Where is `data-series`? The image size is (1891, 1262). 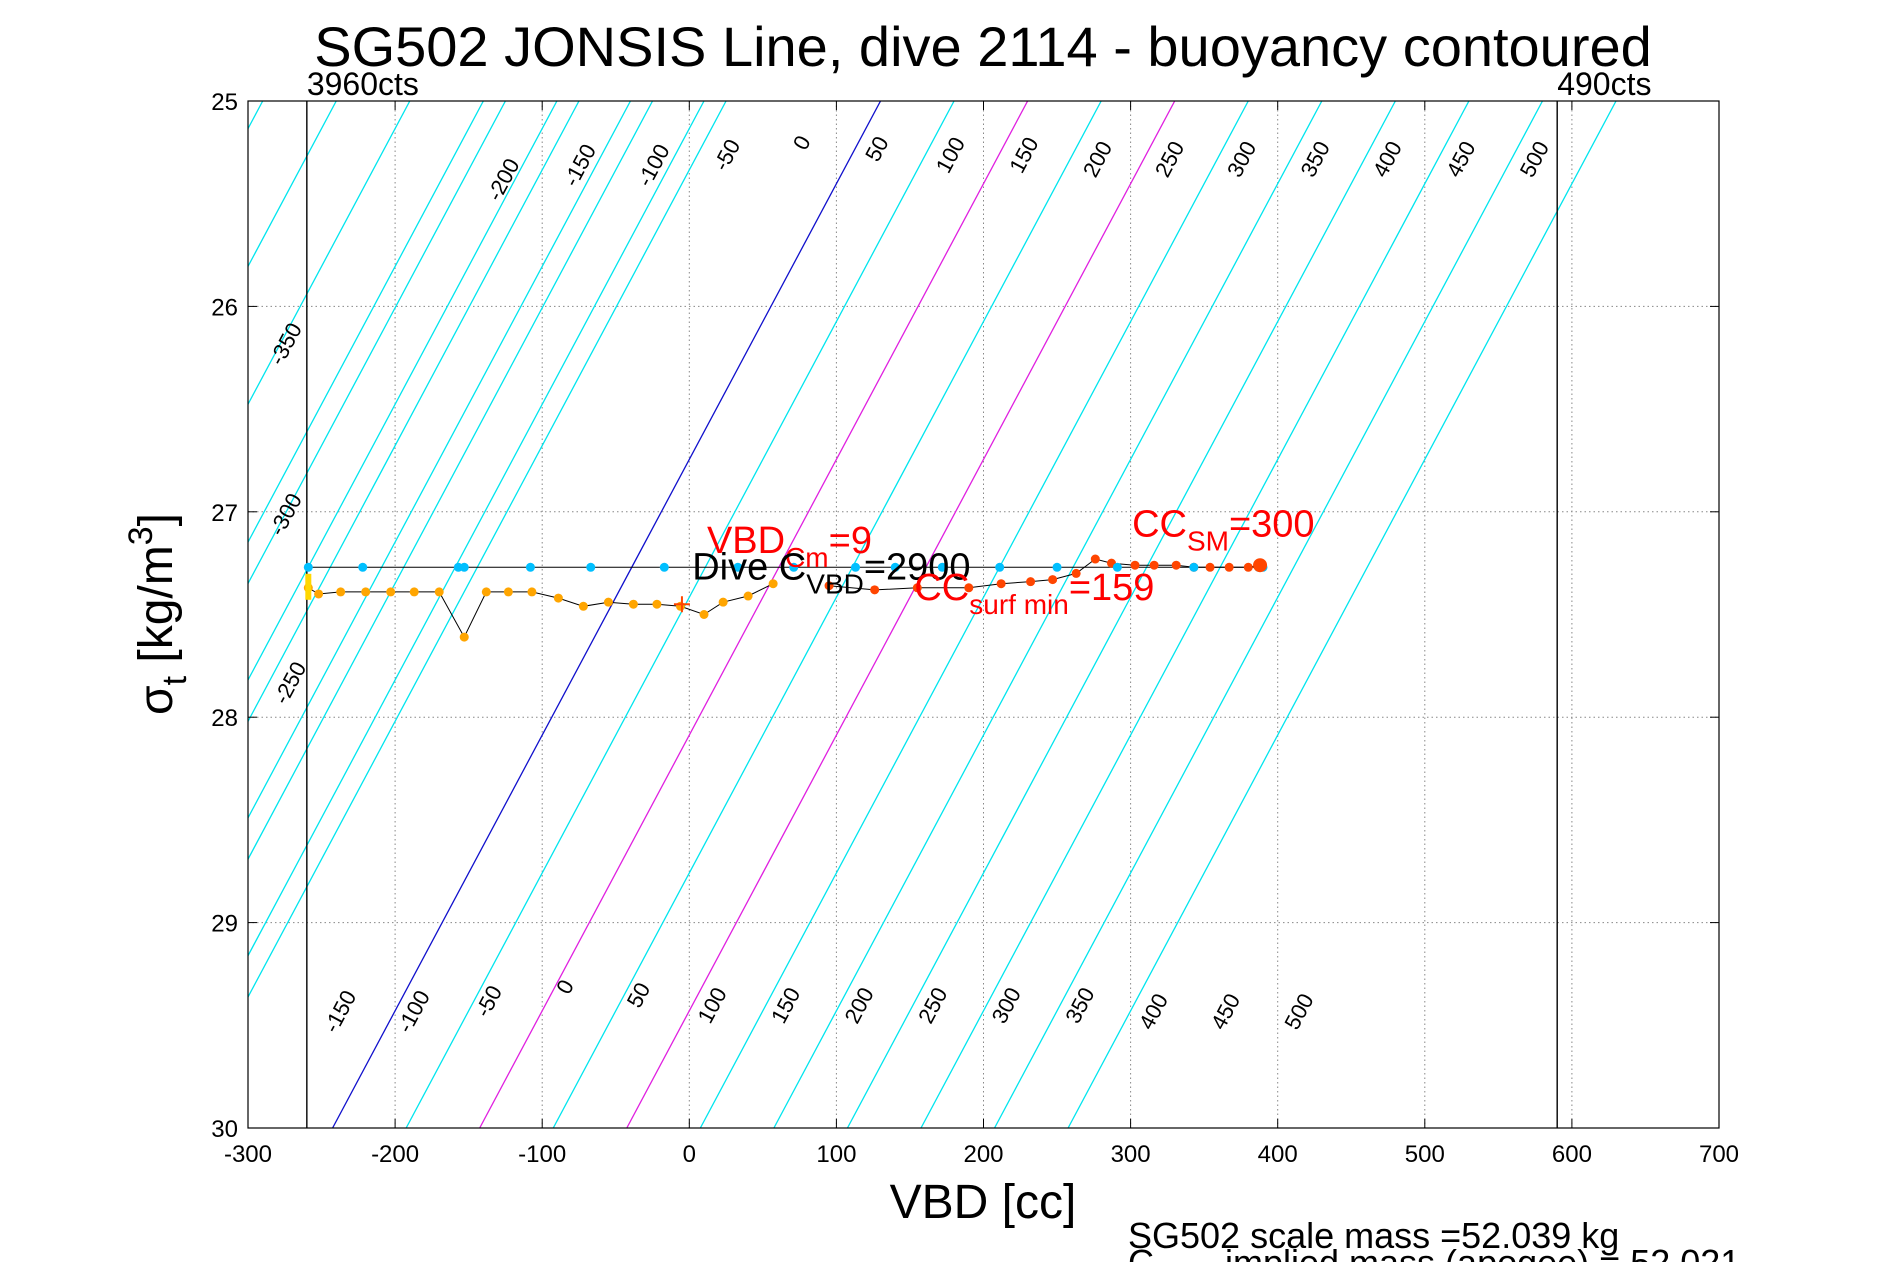
data-series is located at coordinates (785, 598).